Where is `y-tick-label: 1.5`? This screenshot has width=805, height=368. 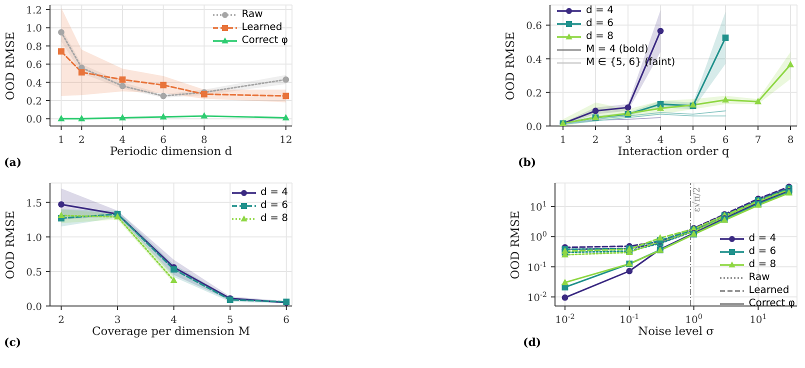 y-tick-label: 1.5 is located at coordinates (34, 204).